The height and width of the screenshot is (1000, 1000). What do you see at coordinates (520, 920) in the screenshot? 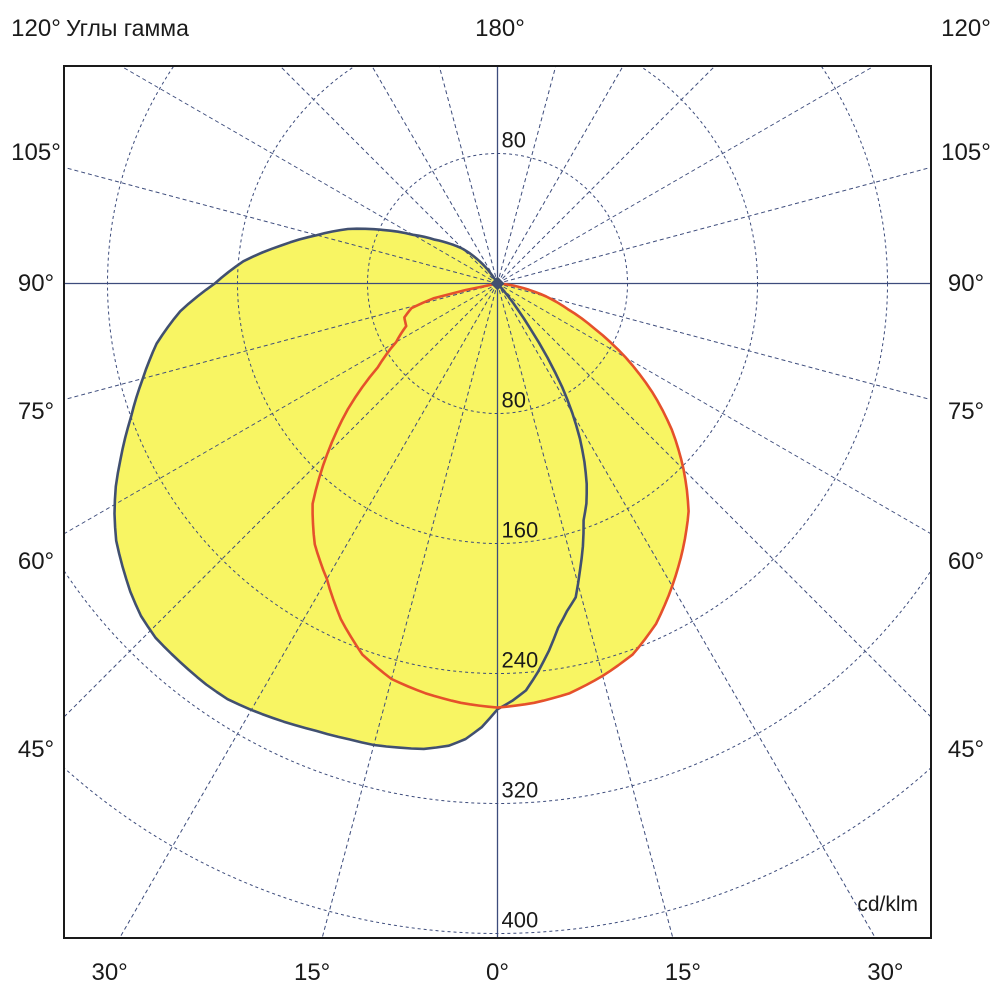
I see `ring-label-400: 400` at bounding box center [520, 920].